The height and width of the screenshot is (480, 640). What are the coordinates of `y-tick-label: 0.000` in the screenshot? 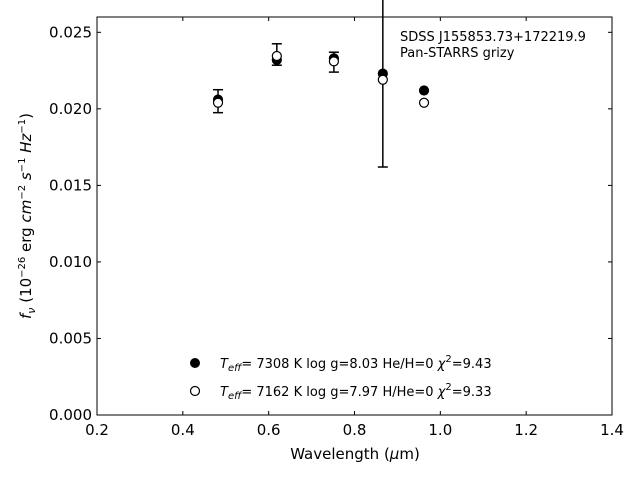 It's located at (70, 415).